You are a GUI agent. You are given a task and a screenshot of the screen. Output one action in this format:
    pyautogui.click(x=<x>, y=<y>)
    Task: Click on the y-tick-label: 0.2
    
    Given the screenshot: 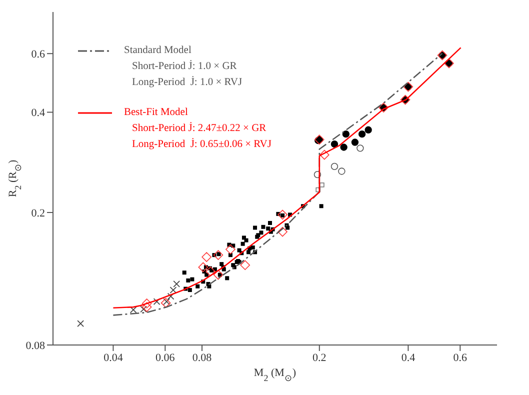 What is the action you would take?
    pyautogui.click(x=38, y=213)
    